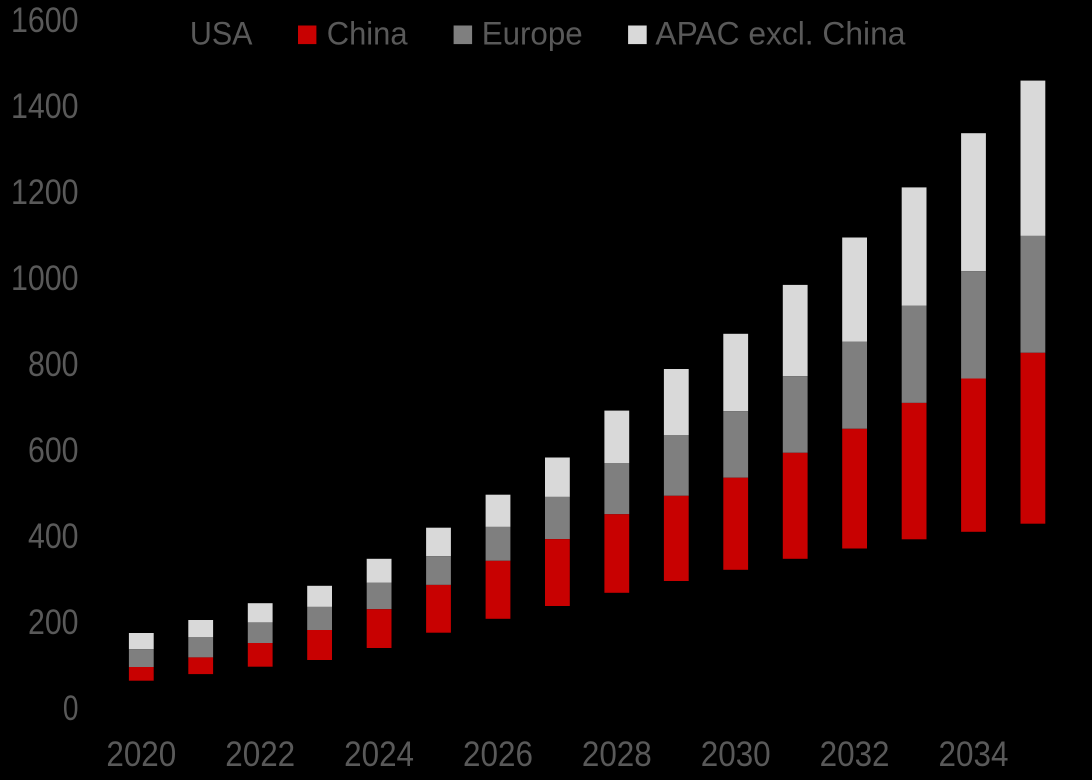 This screenshot has width=1092, height=780. I want to click on svg-text: APAC excl. China, so click(780, 34).